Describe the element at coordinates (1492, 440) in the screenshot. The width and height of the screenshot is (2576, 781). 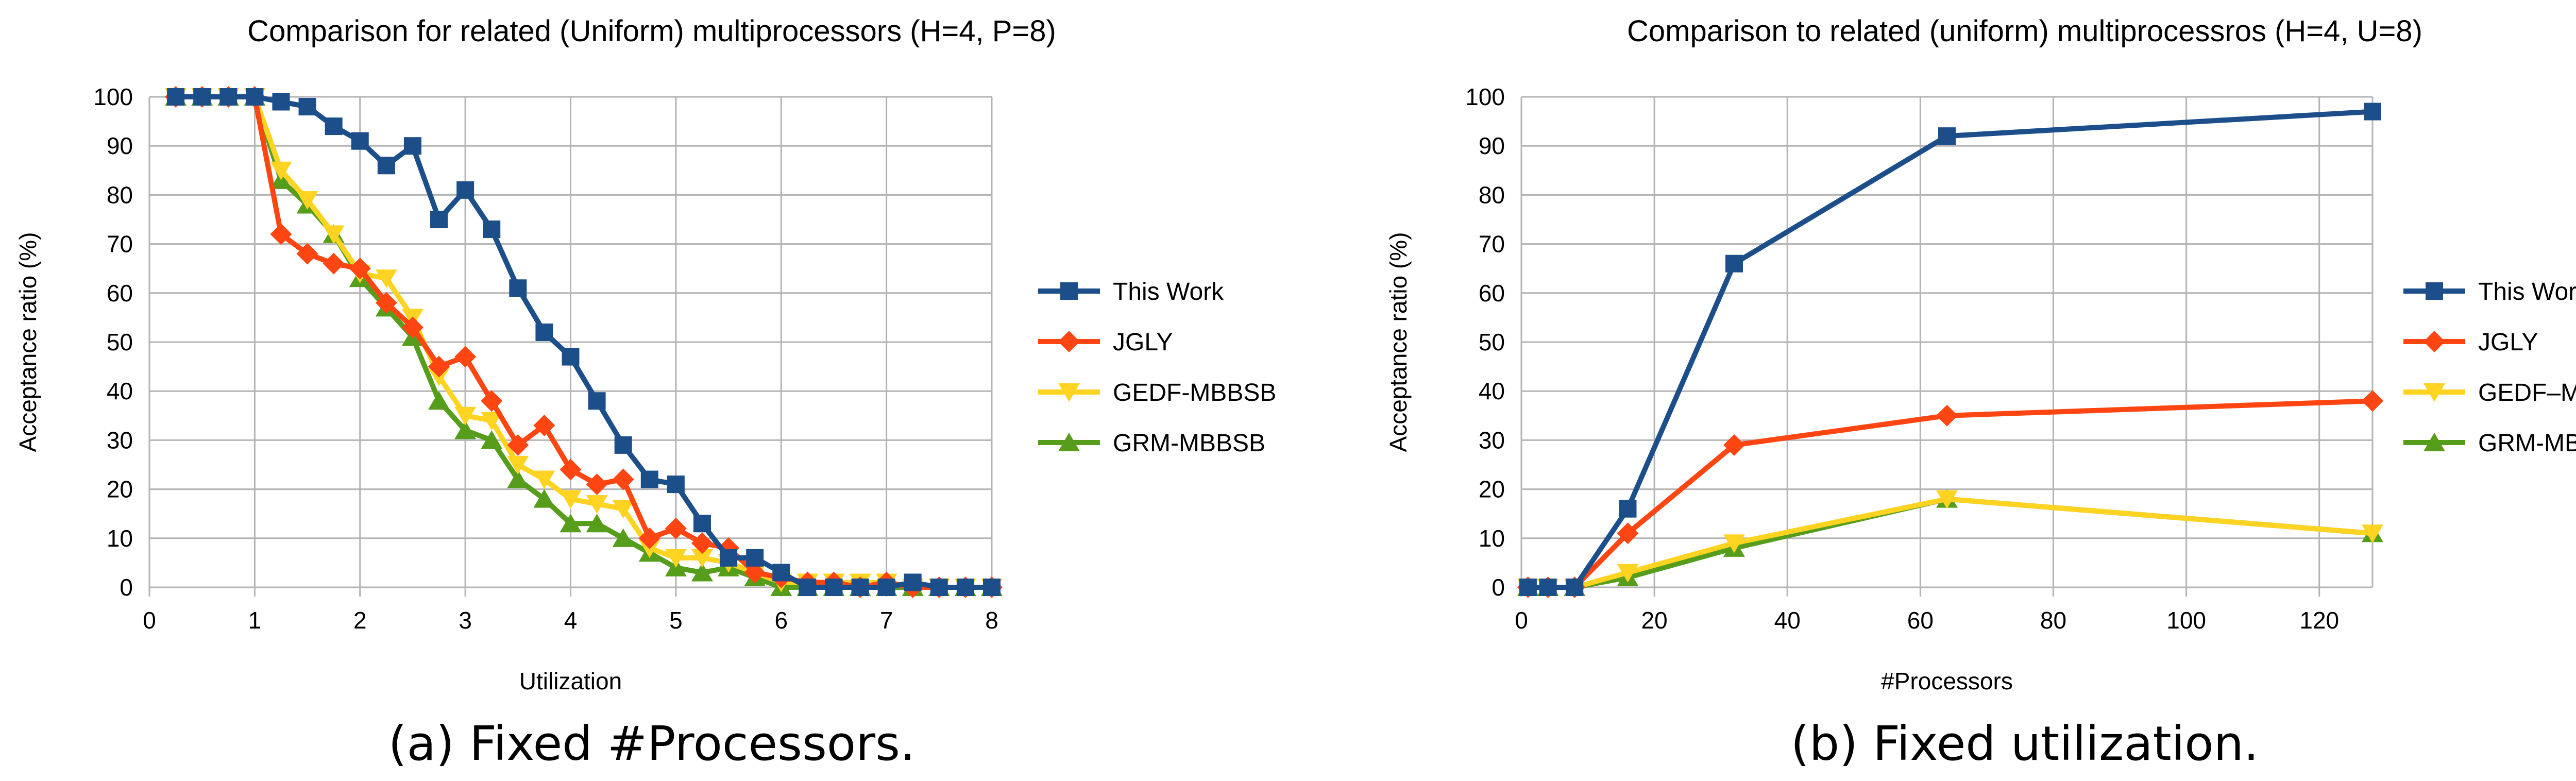
I see `y-tick-label: 30` at that location.